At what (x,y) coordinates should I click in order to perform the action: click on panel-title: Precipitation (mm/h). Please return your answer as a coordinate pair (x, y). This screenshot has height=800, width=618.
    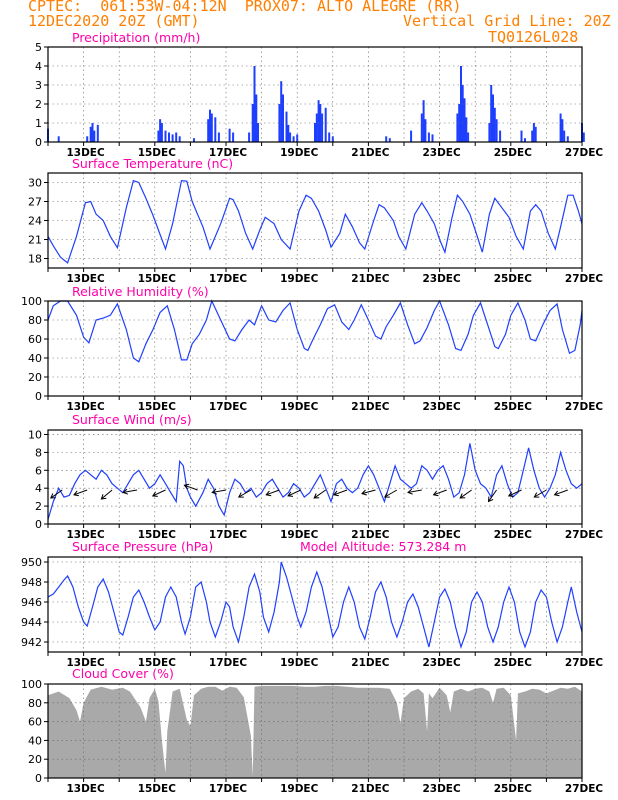
    Looking at the image, I should click on (136, 37).